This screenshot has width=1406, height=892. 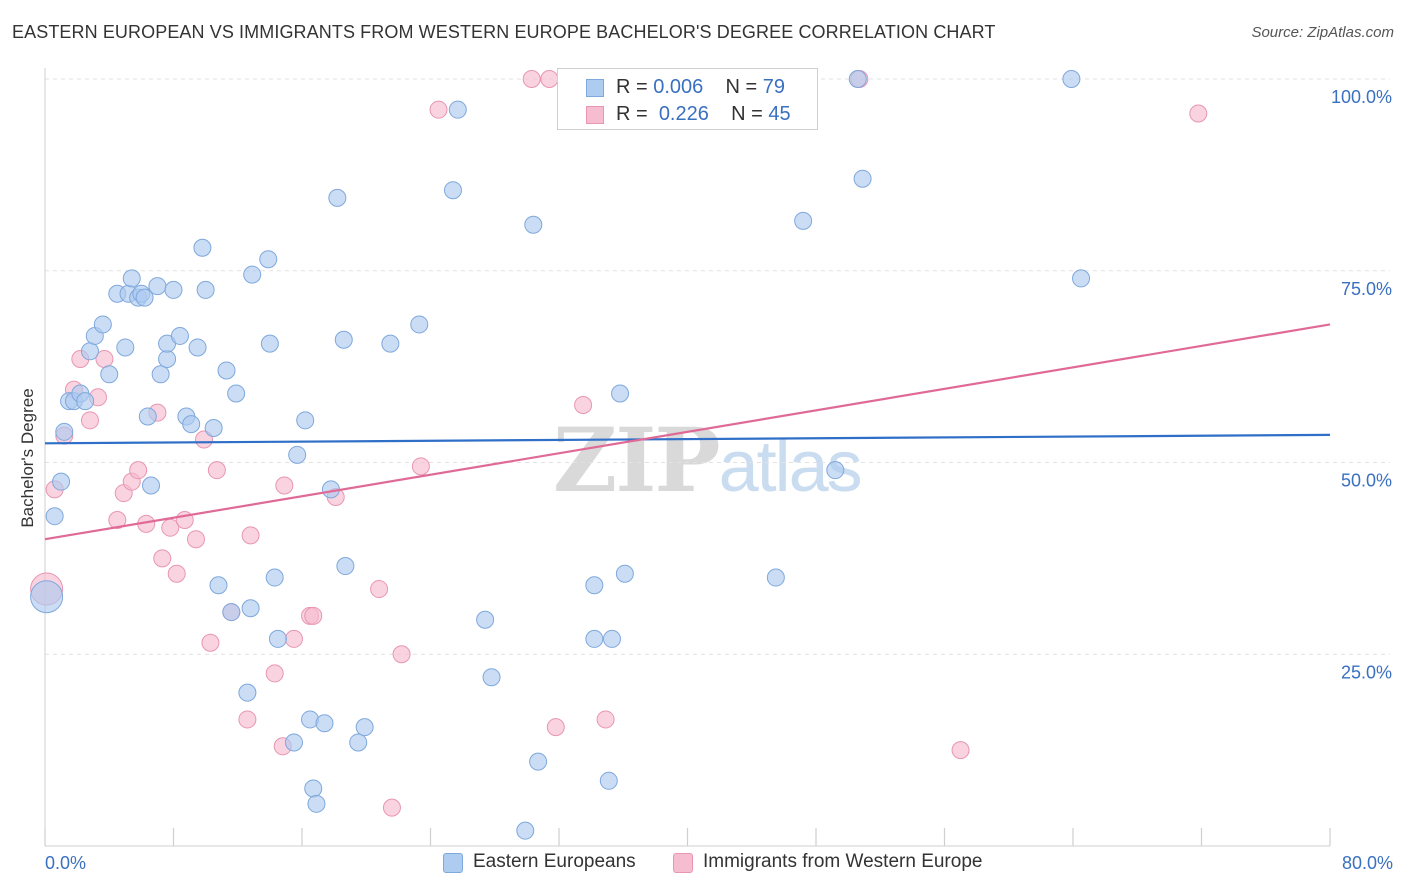 I want to click on bottom-legend-swatch-blue, so click(x=453, y=863).